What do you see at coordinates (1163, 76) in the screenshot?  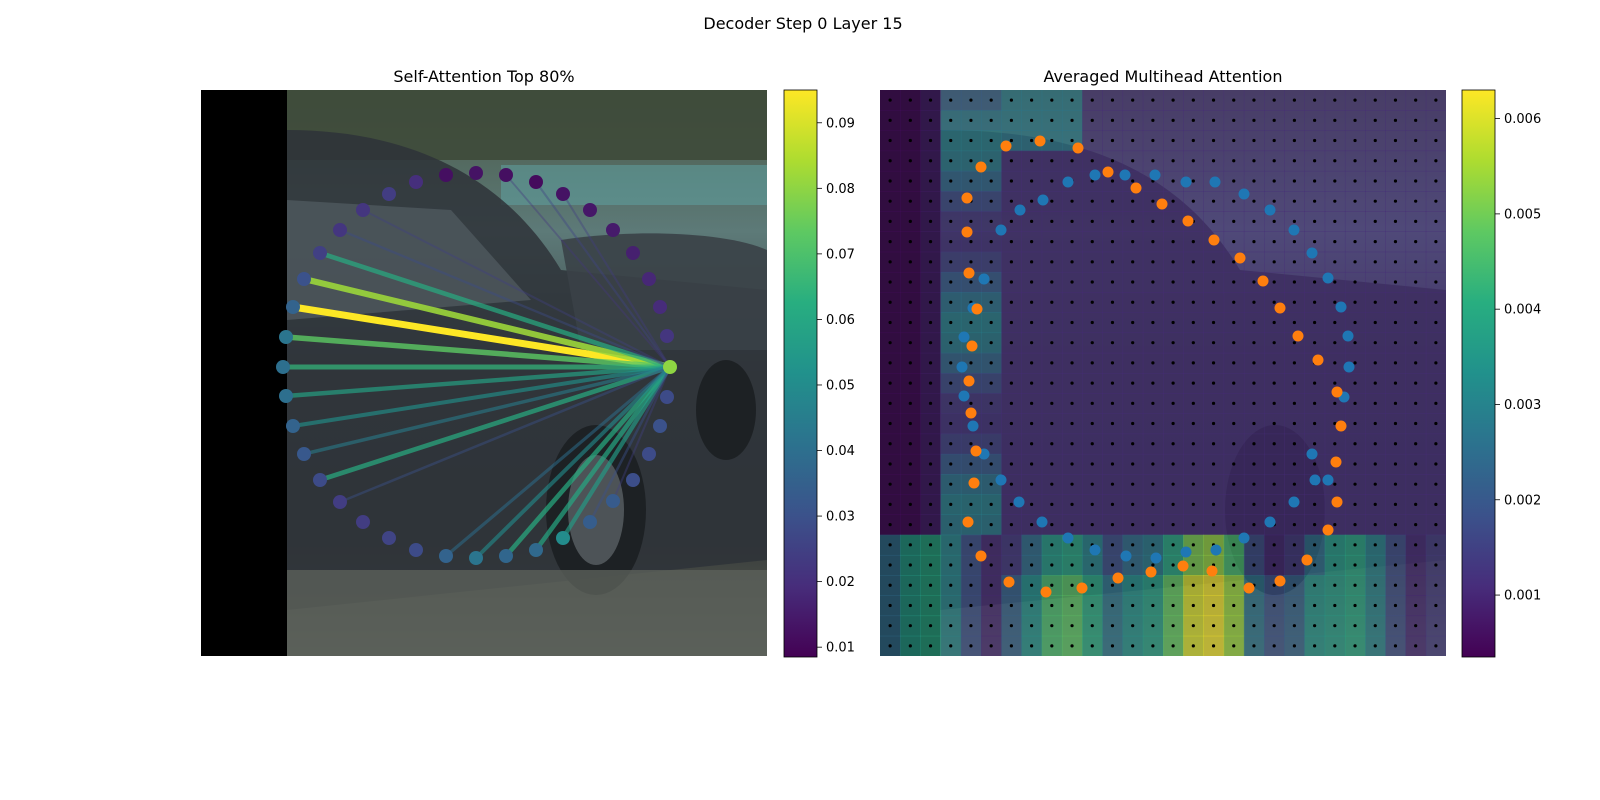 I see `averaged-attention-title: Averaged Multihead Attention` at bounding box center [1163, 76].